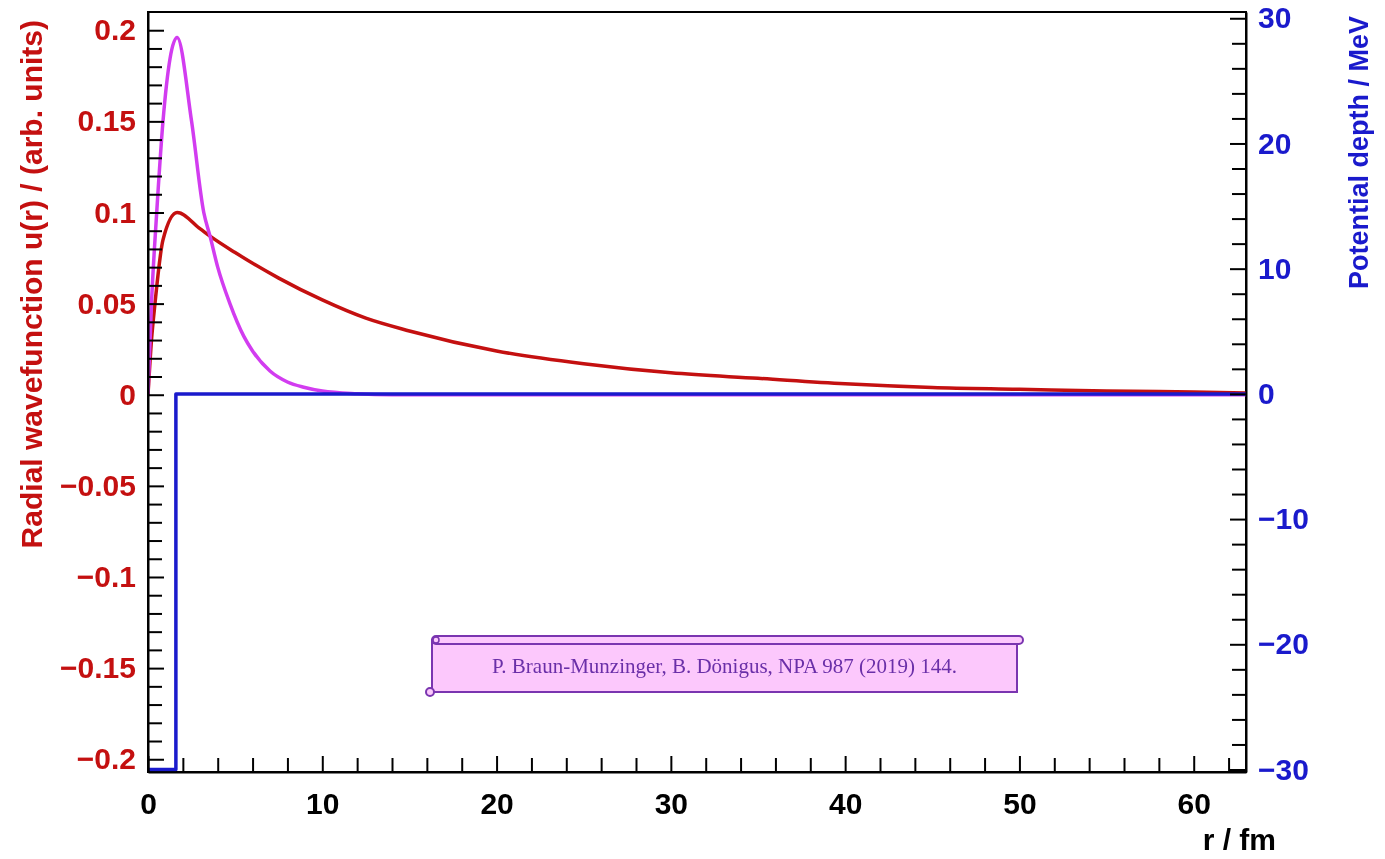 The image size is (1385, 859). What do you see at coordinates (1275, 18) in the screenshot?
I see `y2-tick-label: 30` at bounding box center [1275, 18].